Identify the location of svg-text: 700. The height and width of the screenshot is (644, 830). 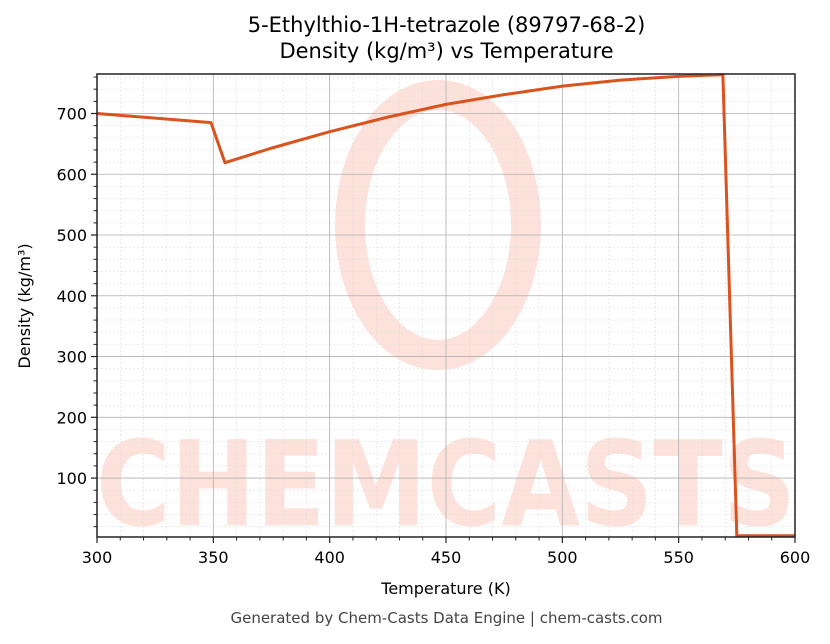
(71, 113).